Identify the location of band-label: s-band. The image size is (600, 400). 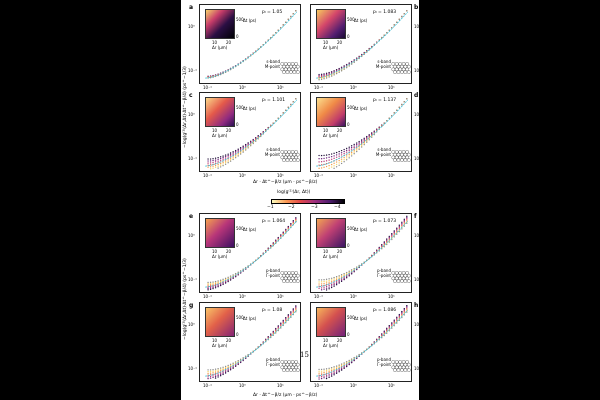
(273, 149).